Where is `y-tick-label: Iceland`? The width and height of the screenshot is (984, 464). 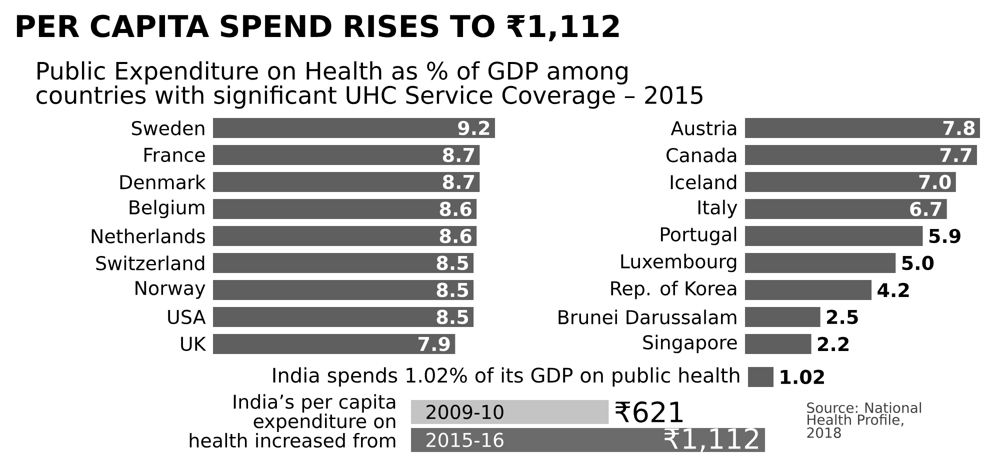 y-tick-label: Iceland is located at coordinates (703, 182).